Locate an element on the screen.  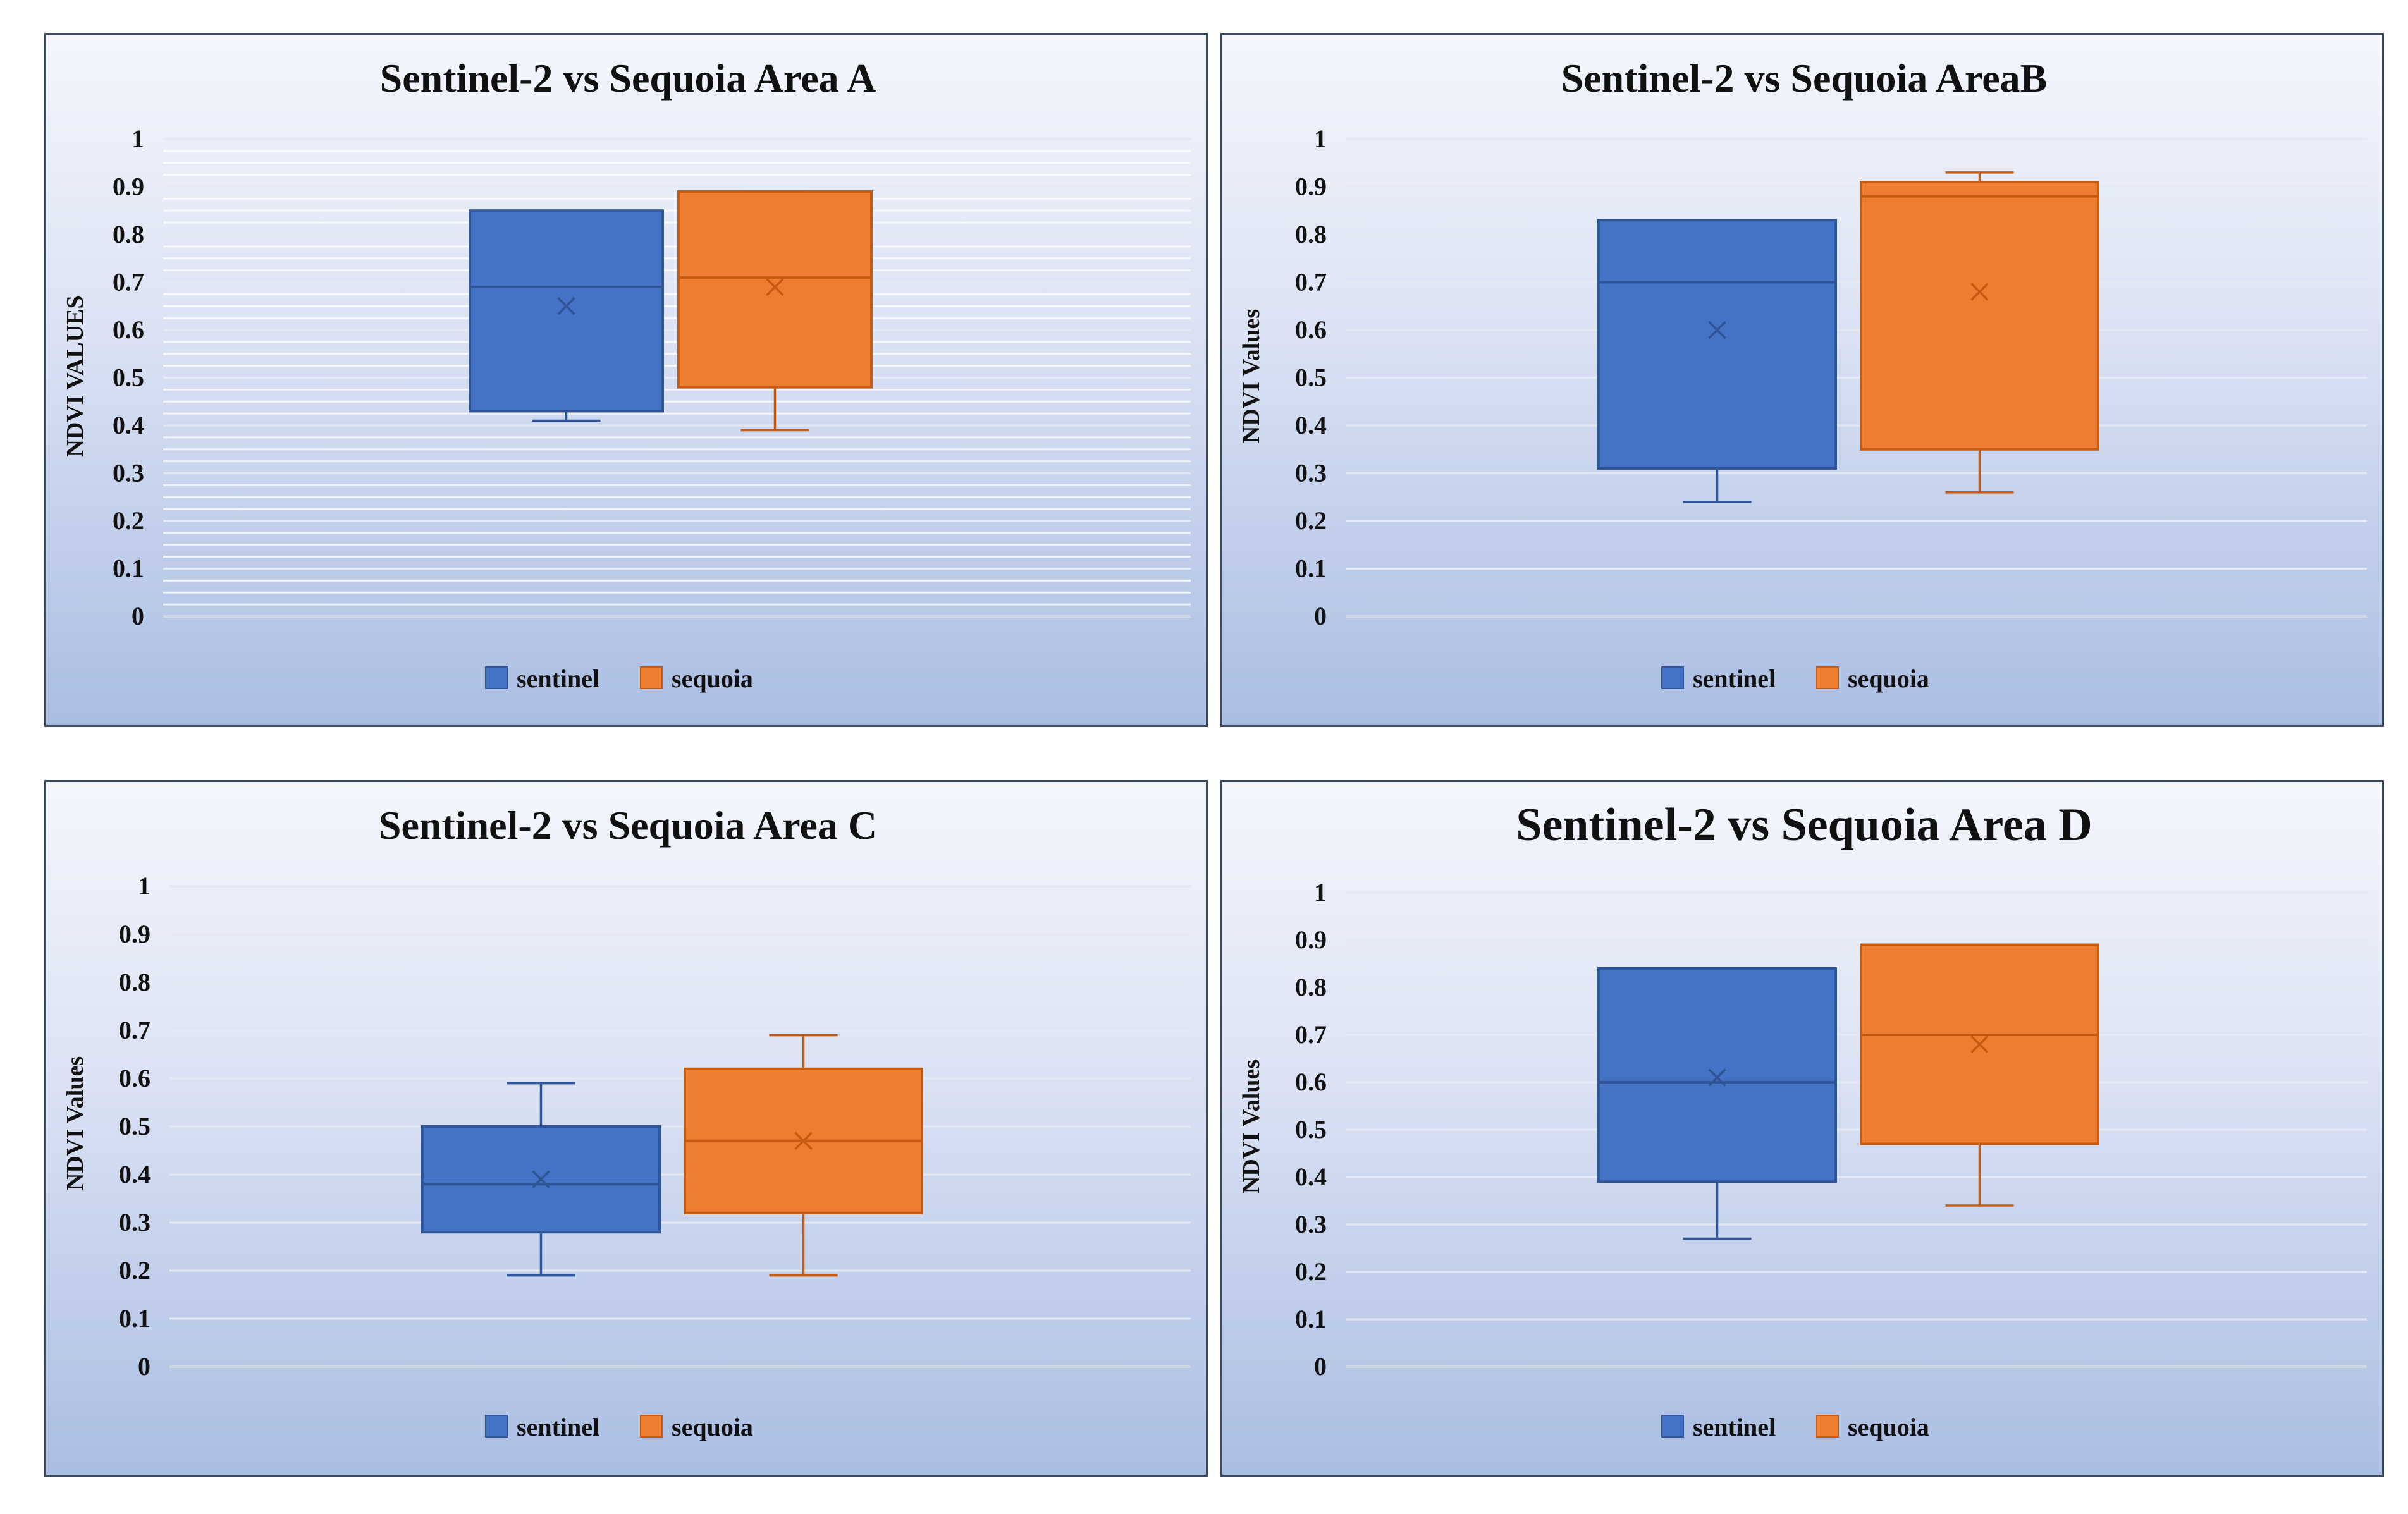
y-axis-label: NDVI VALUES is located at coordinates (75, 375).